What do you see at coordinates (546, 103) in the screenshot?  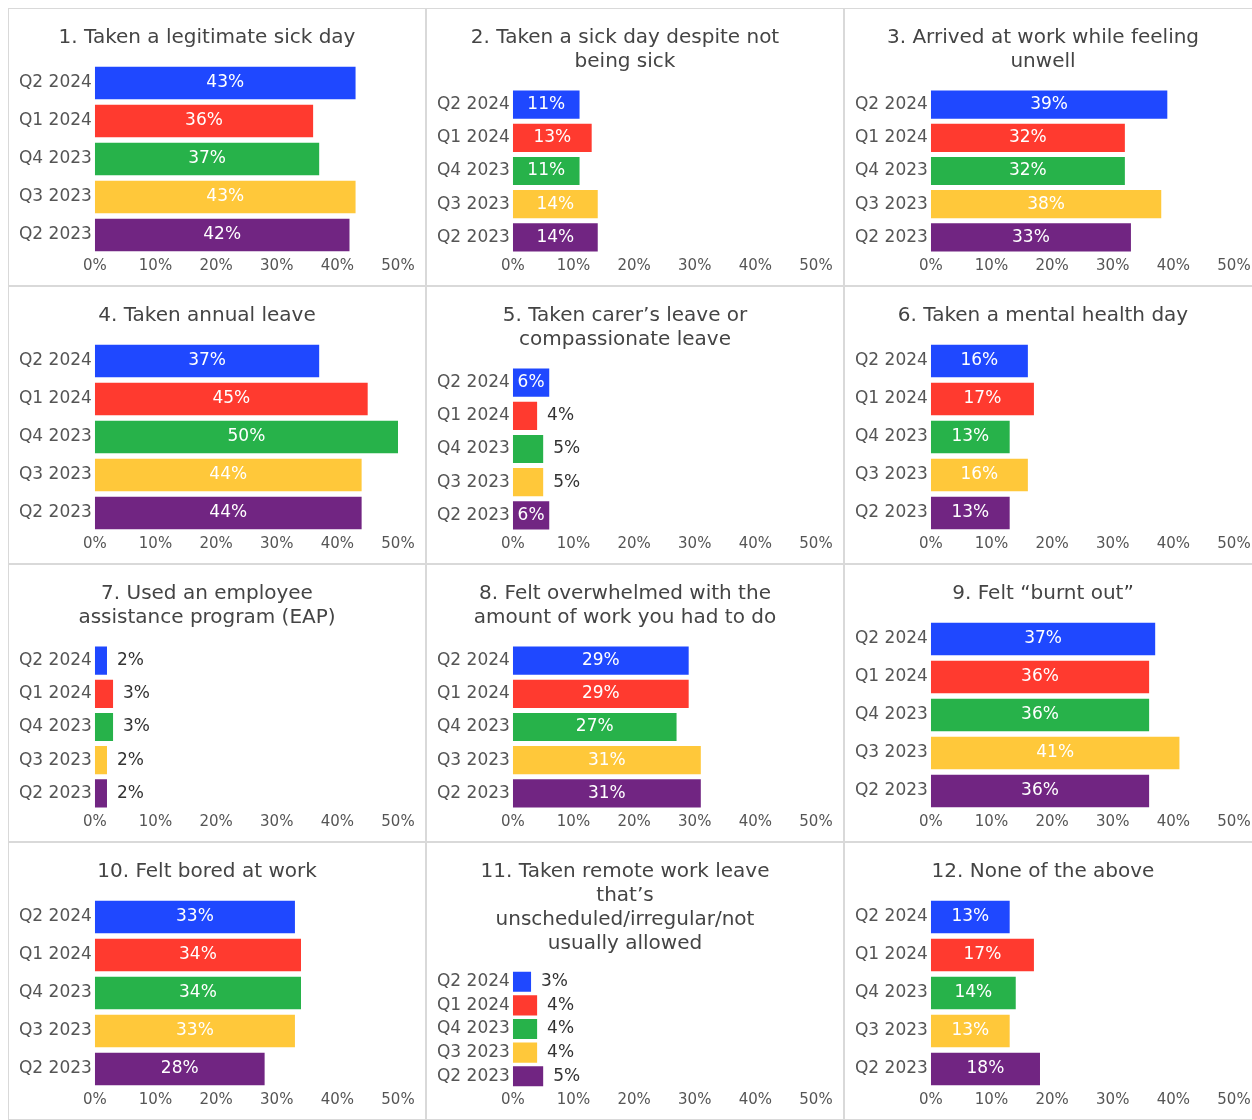 I see `data-label: 11%` at bounding box center [546, 103].